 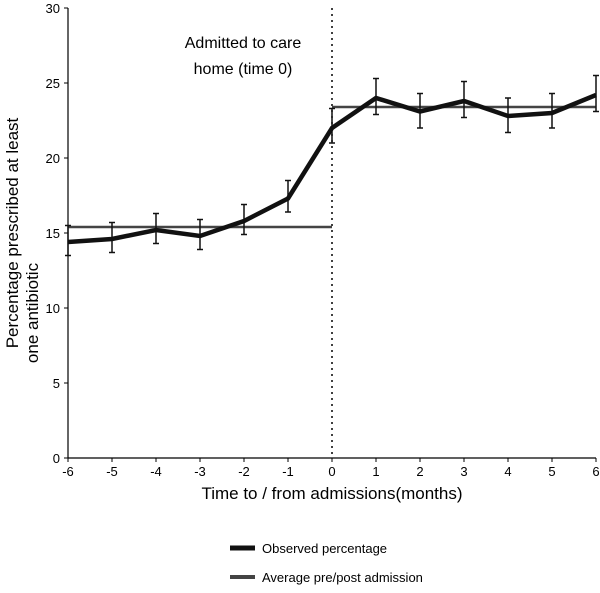 I want to click on y-tick-label: 0, so click(x=56, y=458).